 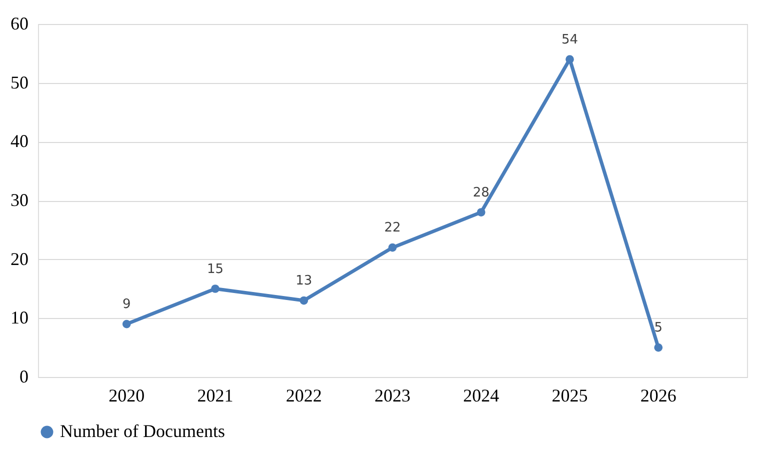 I want to click on x-tick-label: 2023, so click(x=392, y=396).